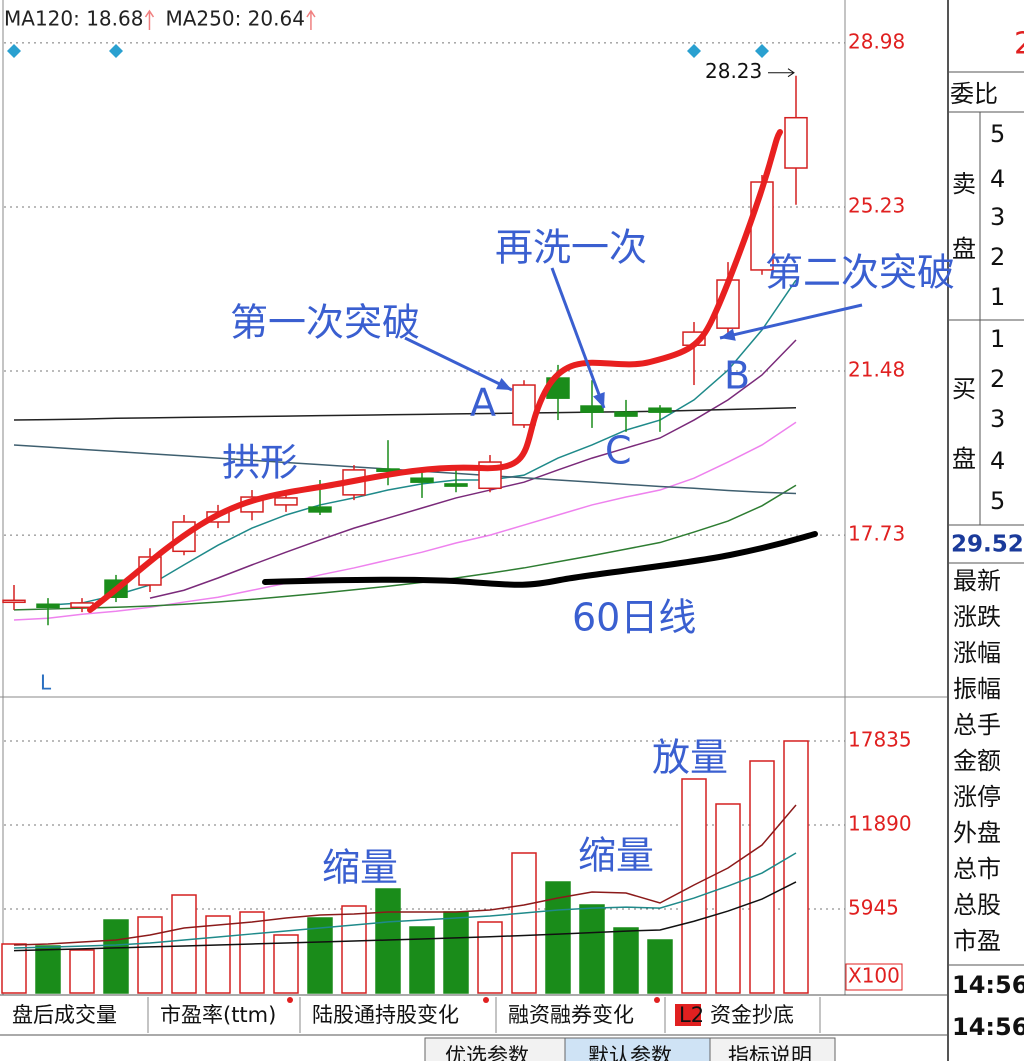  I want to click on button-label: 优选参数, so click(487, 1052).